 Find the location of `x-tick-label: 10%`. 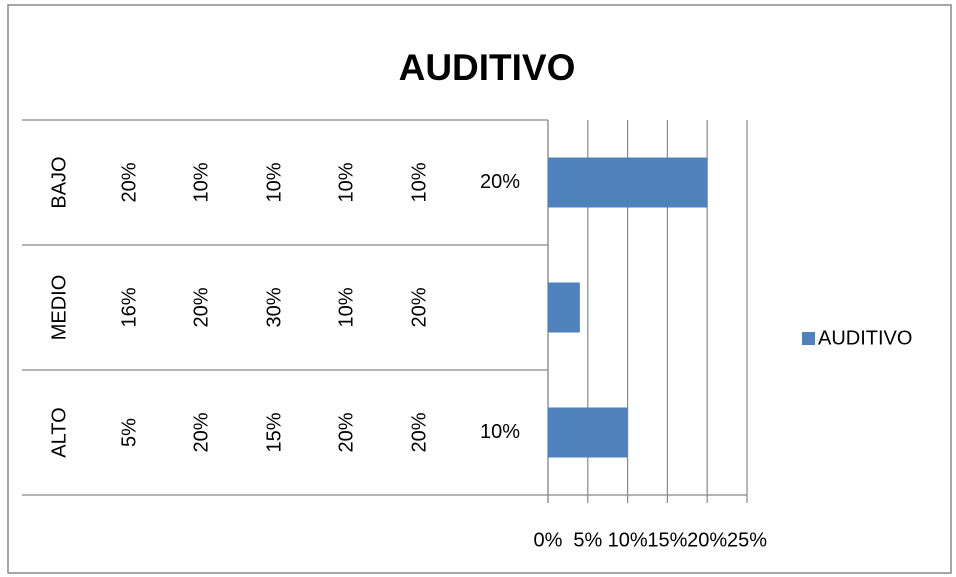

x-tick-label: 10% is located at coordinates (628, 540).